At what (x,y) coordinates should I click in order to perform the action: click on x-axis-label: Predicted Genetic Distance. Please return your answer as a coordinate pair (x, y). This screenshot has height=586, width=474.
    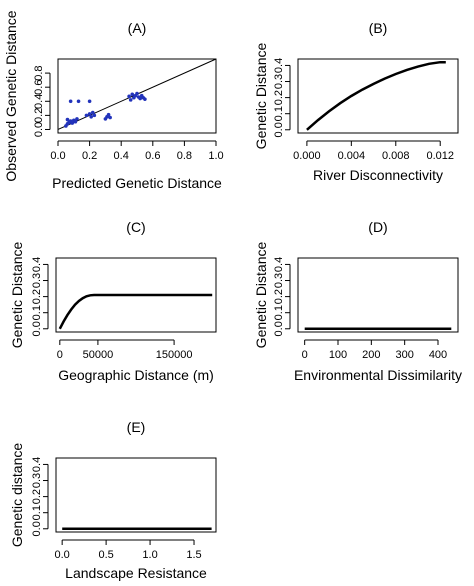
    Looking at the image, I should click on (137, 183).